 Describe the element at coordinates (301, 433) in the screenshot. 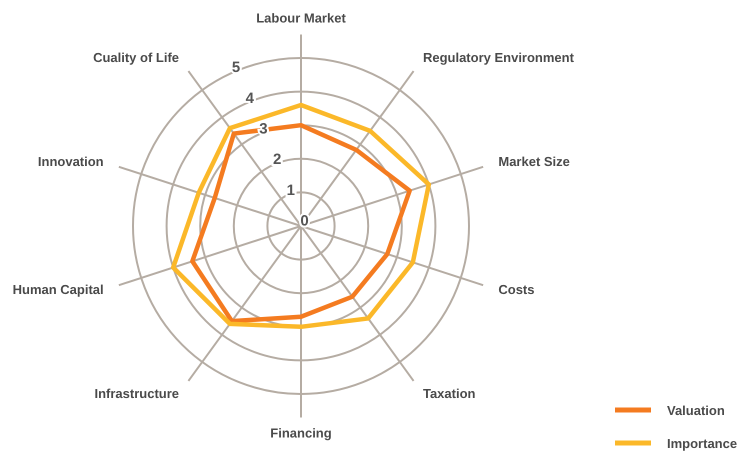

I see `spoke-label: Financing` at that location.